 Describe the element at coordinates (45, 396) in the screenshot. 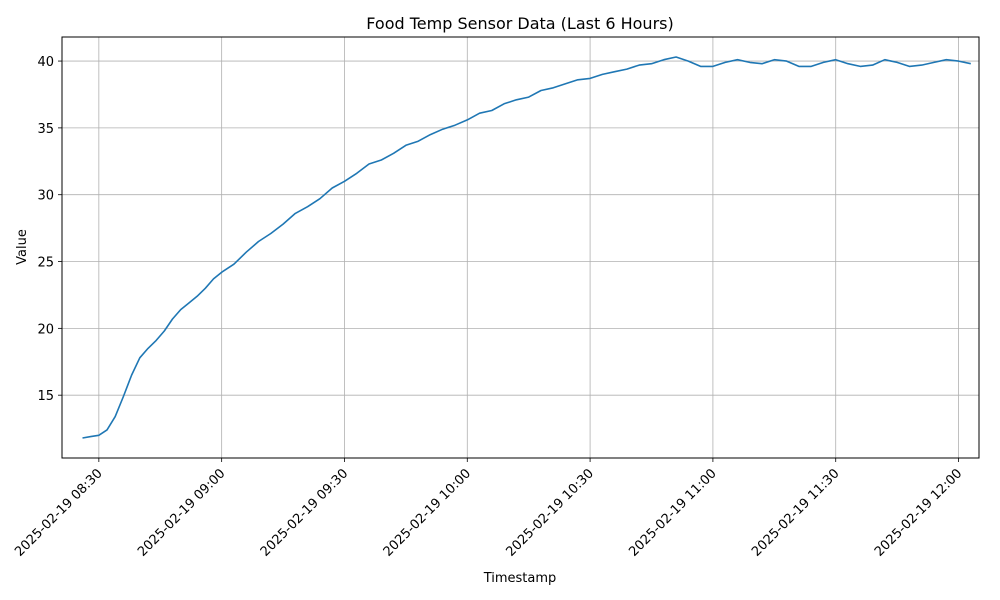

I see `y-tick-label: 15` at that location.